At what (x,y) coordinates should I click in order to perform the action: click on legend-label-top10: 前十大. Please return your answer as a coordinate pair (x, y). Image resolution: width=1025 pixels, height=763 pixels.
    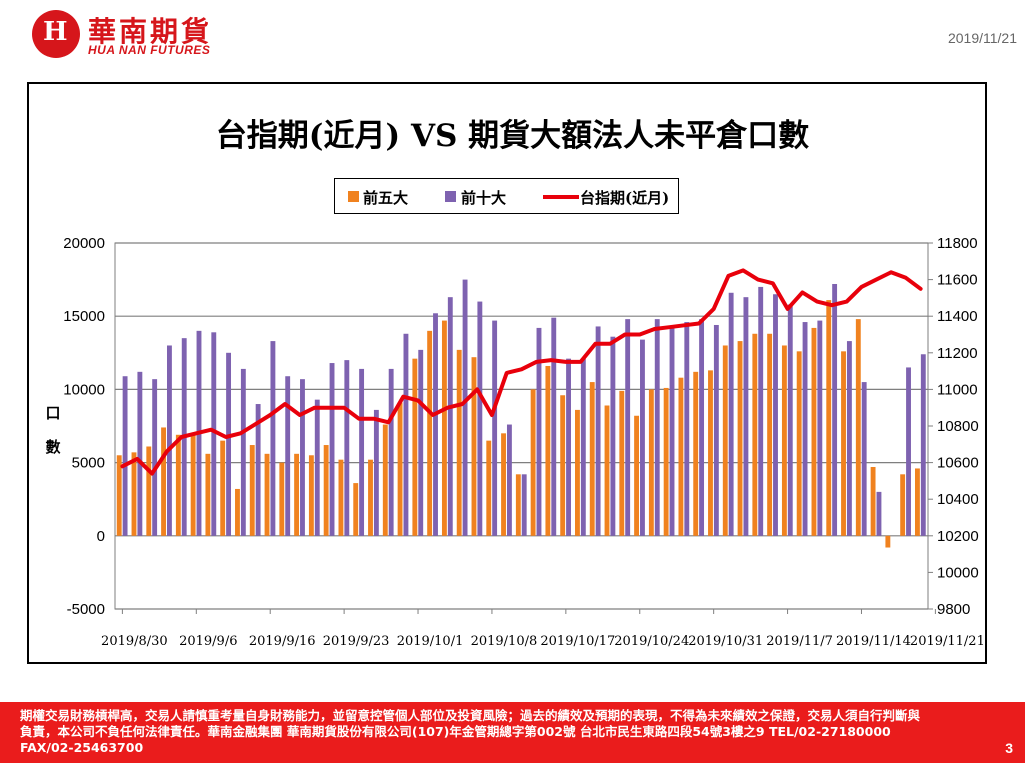
    Looking at the image, I should click on (484, 198).